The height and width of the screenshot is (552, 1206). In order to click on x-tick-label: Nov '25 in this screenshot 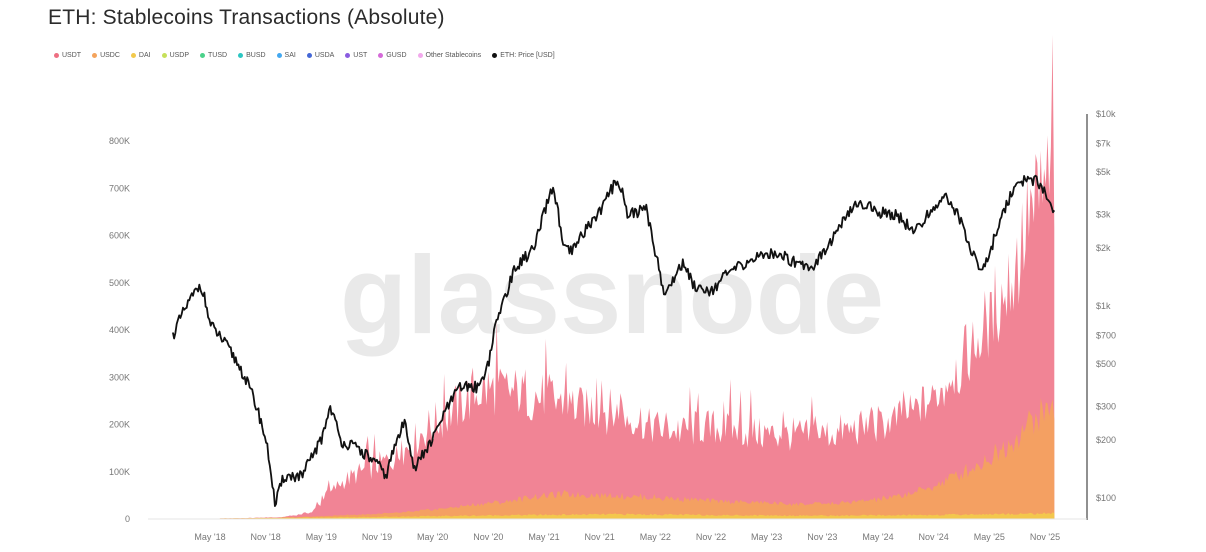, I will do `click(1045, 537)`.